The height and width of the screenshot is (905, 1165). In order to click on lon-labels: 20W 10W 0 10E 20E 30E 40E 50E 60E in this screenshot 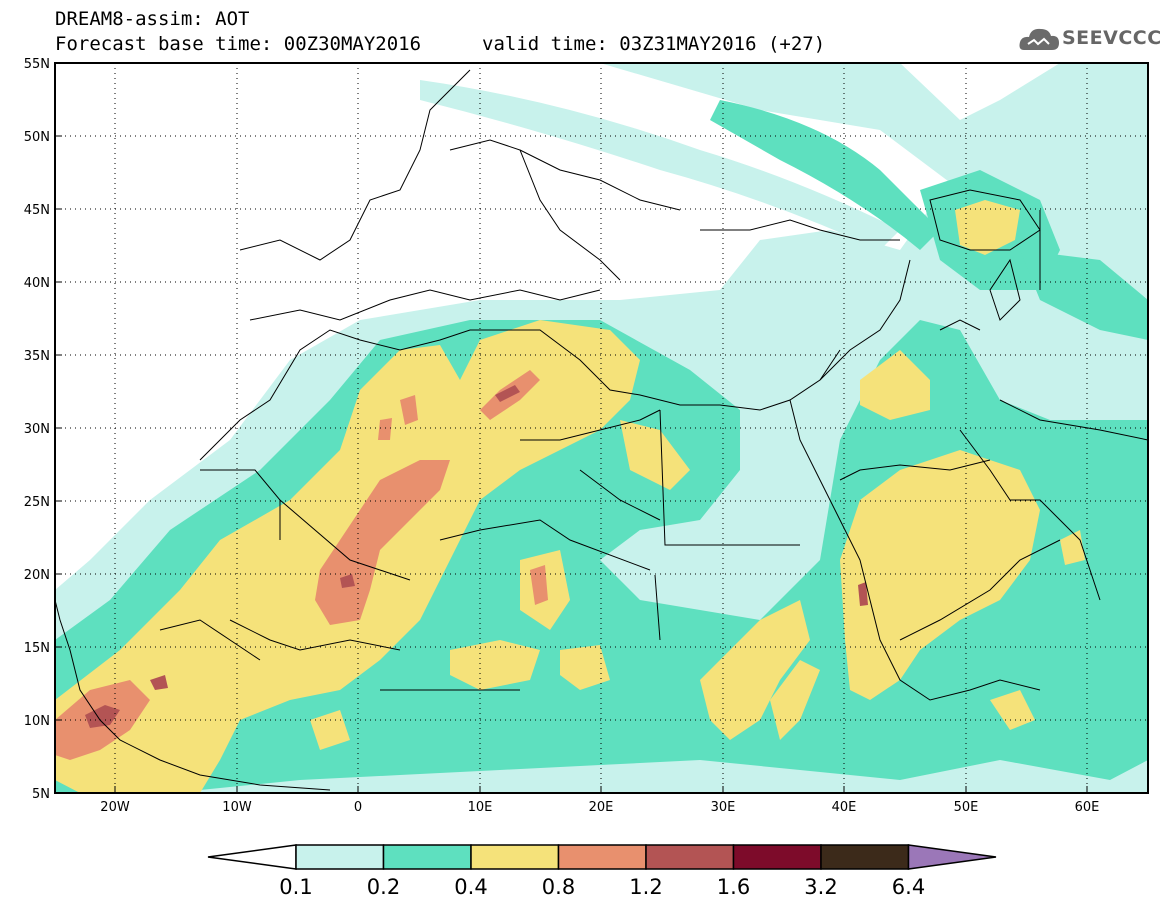, I will do `click(599, 807)`.